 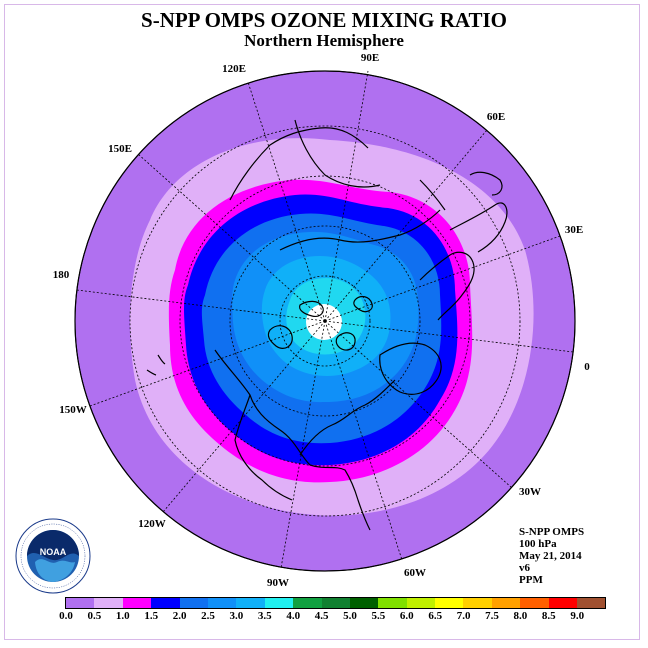 I want to click on metadata-panel: S-NPP OMPS 100 hPa May 21, 2014 v6 PPM, so click(x=551, y=556).